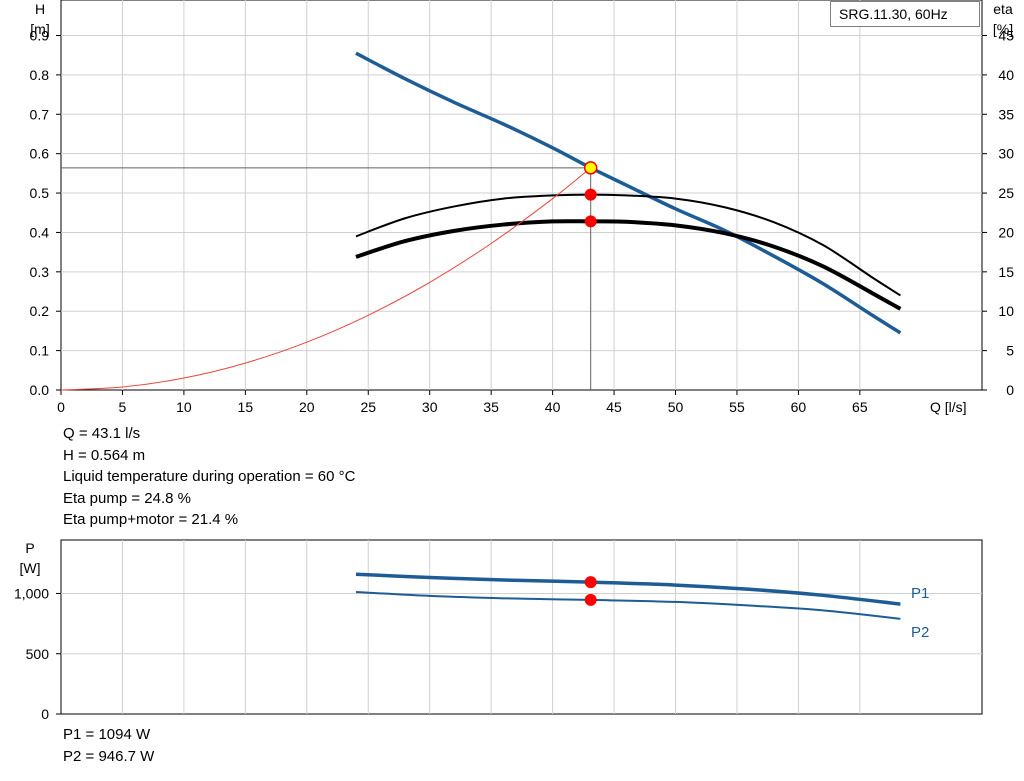 Image resolution: width=1024 pixels, height=781 pixels. Describe the element at coordinates (151, 519) in the screenshot. I see `info-eta-pump-motor: Eta pump+motor = 21.4 %` at that location.